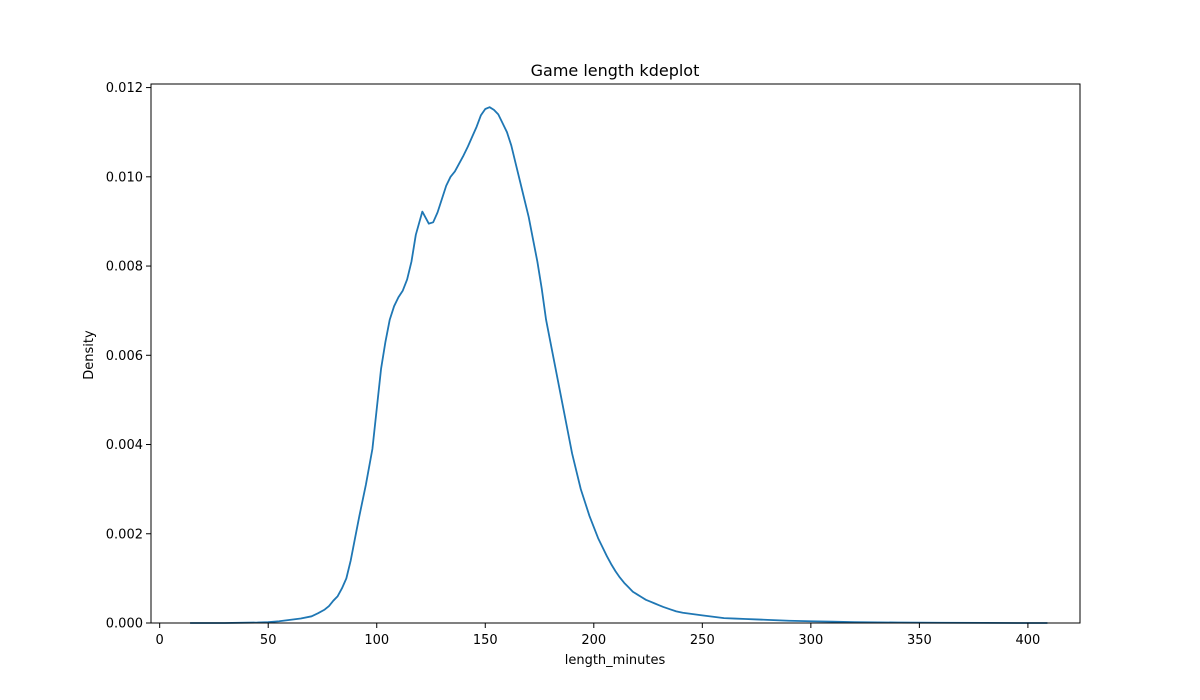 The image size is (1200, 700). Describe the element at coordinates (124, 267) in the screenshot. I see `y-tick-label: 0.008` at that location.